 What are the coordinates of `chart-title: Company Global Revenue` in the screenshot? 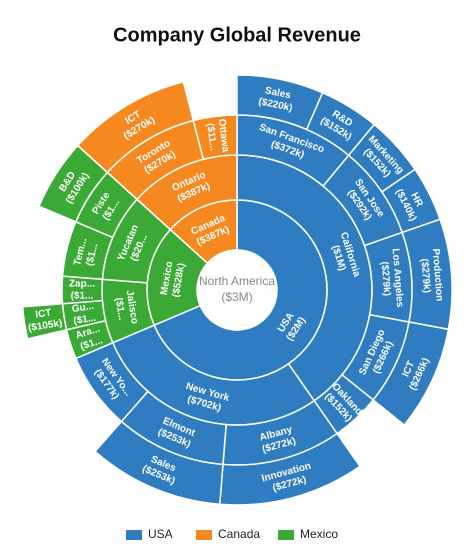 It's located at (237, 35).